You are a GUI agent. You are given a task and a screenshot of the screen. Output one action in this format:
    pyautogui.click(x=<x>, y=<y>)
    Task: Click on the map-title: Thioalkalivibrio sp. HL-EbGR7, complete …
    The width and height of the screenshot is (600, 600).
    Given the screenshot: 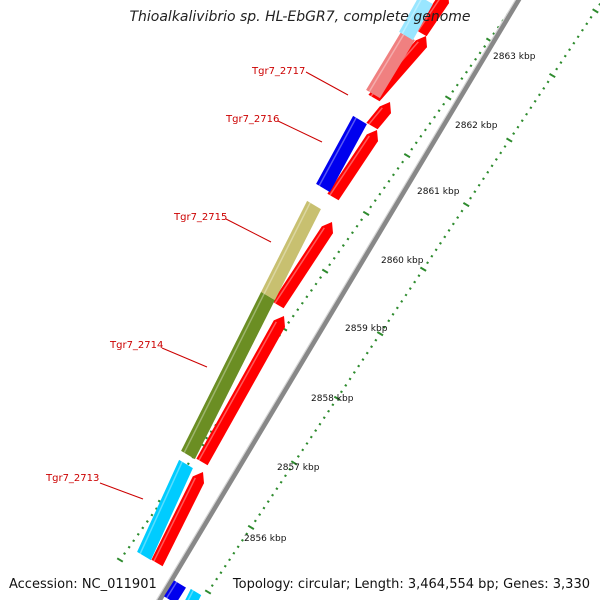 What is the action you would take?
    pyautogui.click(x=300, y=17)
    